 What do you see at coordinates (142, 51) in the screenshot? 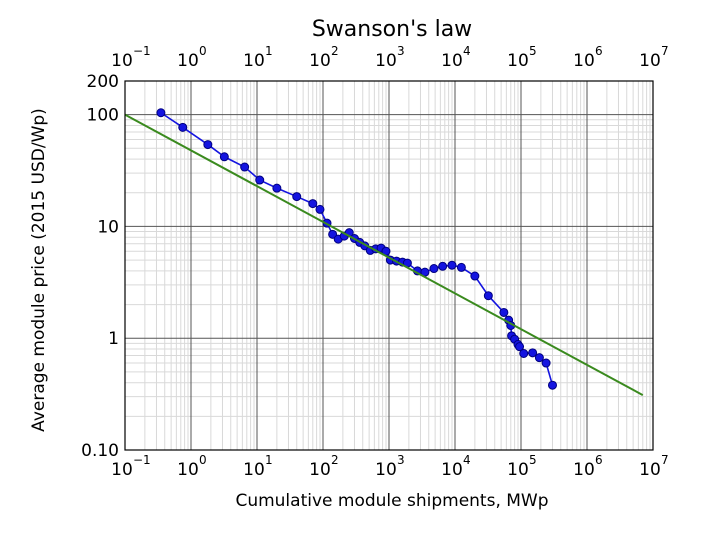
I see `x-tick-label-top-exponent: −1` at bounding box center [142, 51].